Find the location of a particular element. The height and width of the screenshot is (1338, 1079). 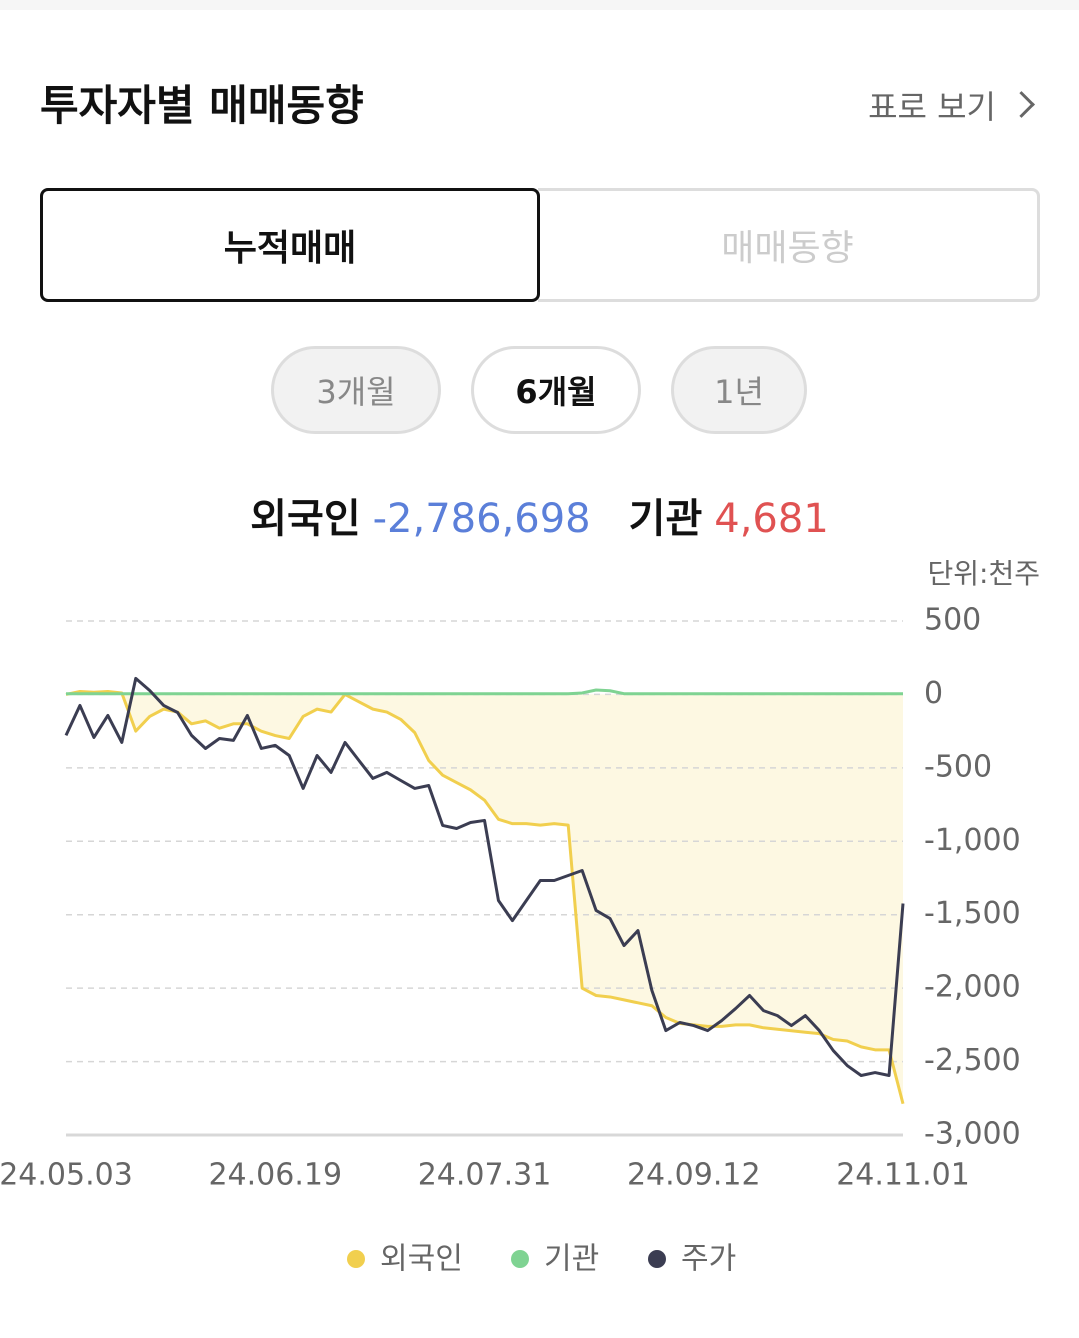

summary-label: 기관 is located at coordinates (665, 519).